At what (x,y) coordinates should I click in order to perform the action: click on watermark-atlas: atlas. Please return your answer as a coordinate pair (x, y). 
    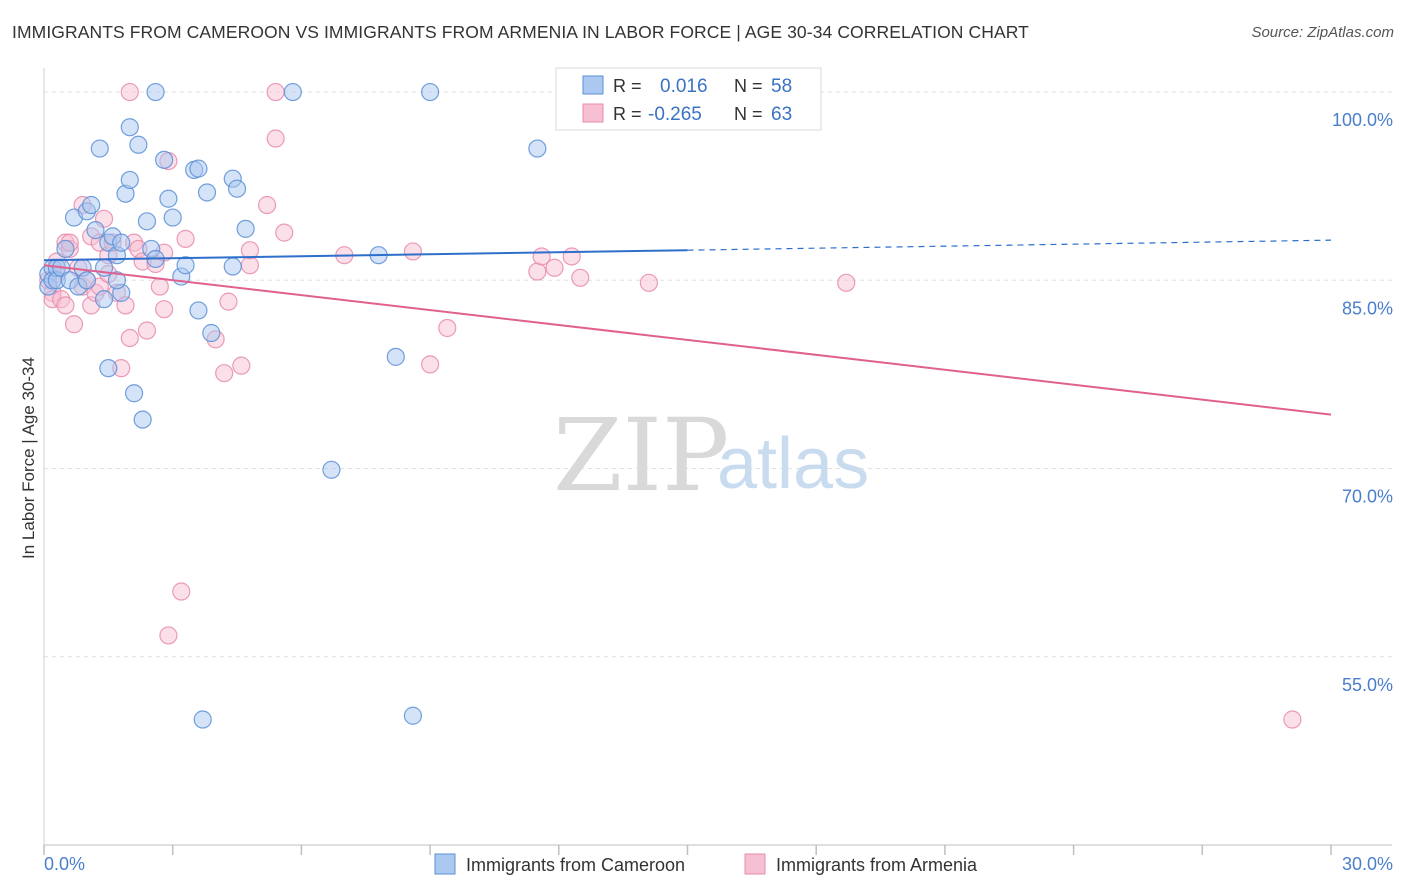
    Looking at the image, I should click on (793, 464).